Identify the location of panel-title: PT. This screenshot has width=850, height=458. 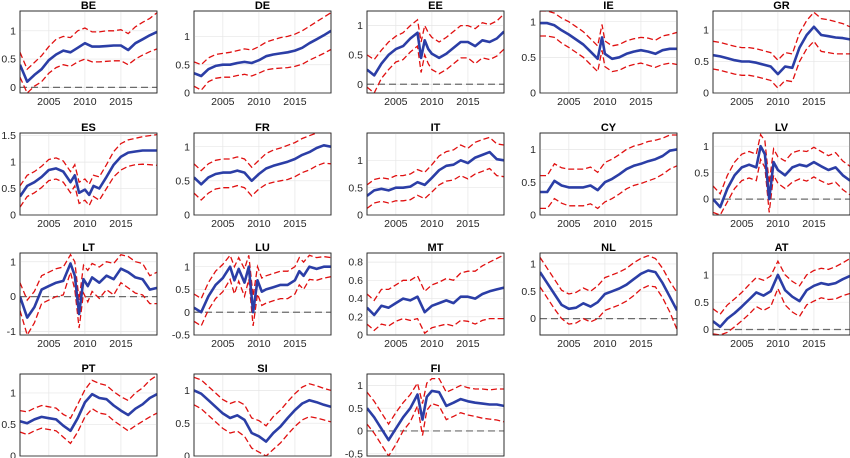
(88, 369).